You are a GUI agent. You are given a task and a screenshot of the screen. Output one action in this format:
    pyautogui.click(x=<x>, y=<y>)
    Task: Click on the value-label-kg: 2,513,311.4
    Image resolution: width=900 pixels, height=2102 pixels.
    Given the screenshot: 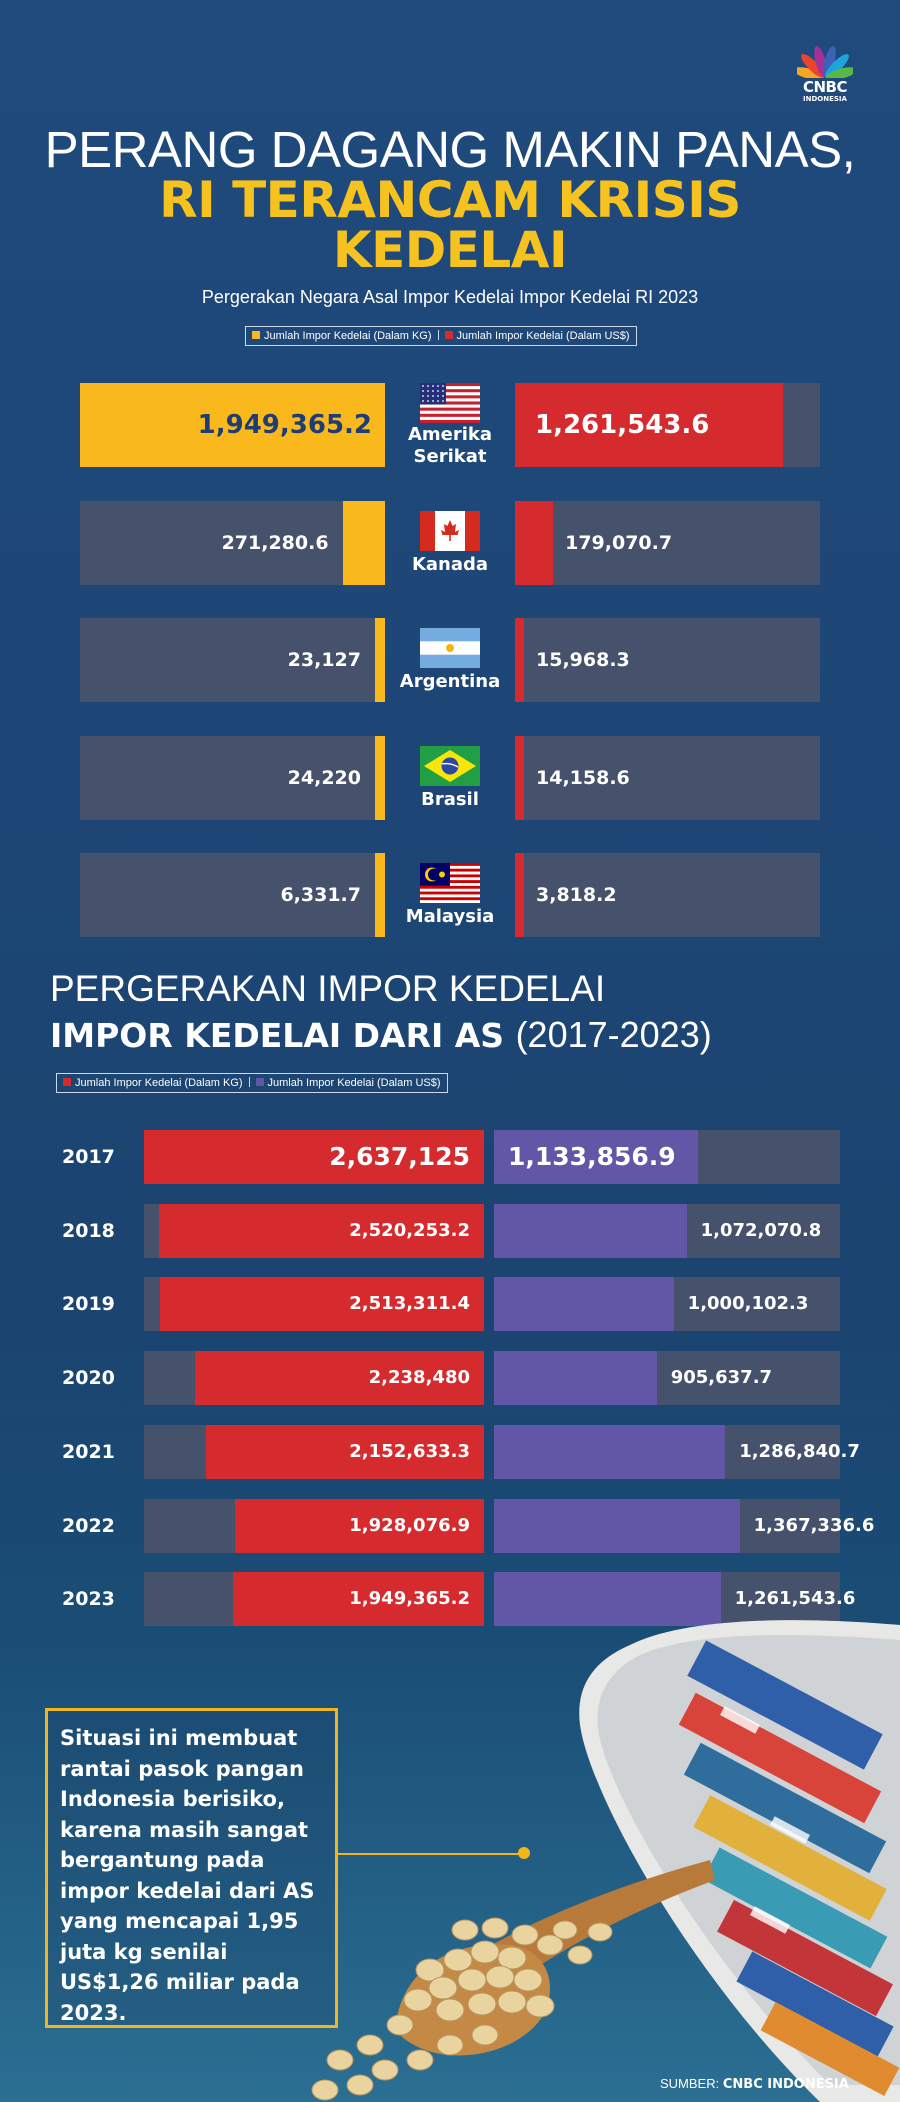 What is the action you would take?
    pyautogui.click(x=409, y=1304)
    